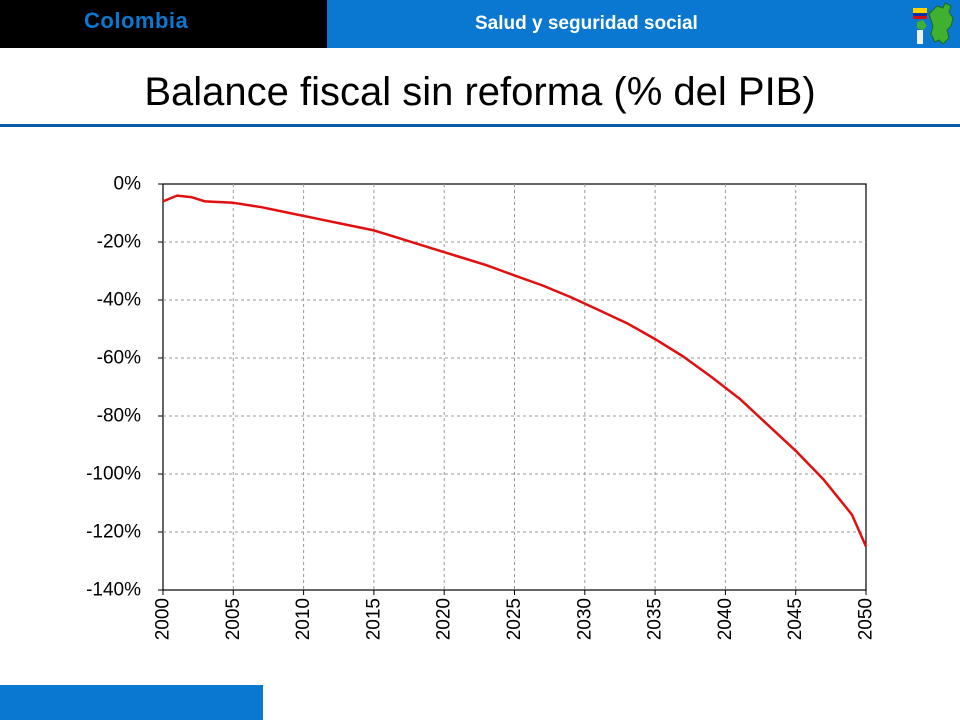  I want to click on x-tick-label: 2025, so click(514, 619).